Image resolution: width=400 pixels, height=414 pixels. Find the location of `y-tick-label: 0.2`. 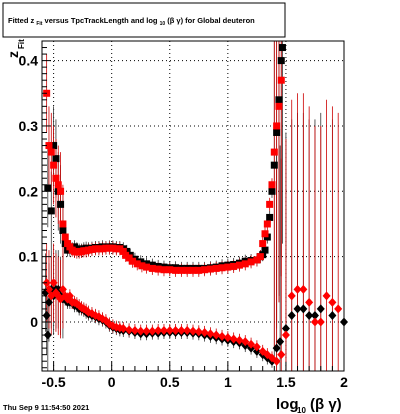

y-tick-label: 0.2 is located at coordinates (29, 191).